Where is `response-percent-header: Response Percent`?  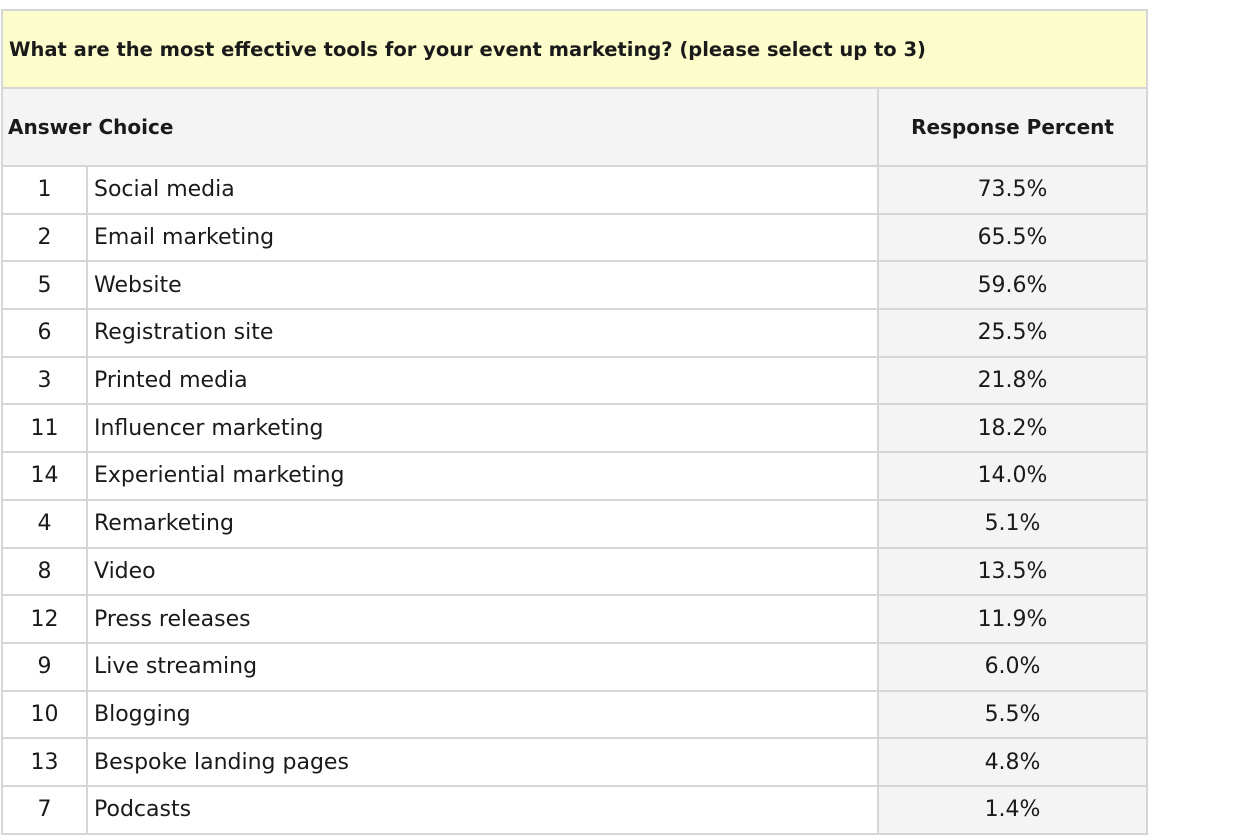 response-percent-header: Response Percent is located at coordinates (1012, 127).